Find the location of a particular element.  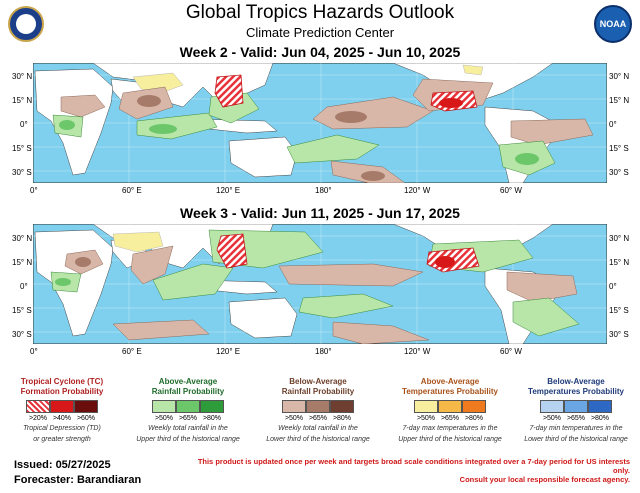

week2-lon-label: 180° is located at coordinates (323, 190).